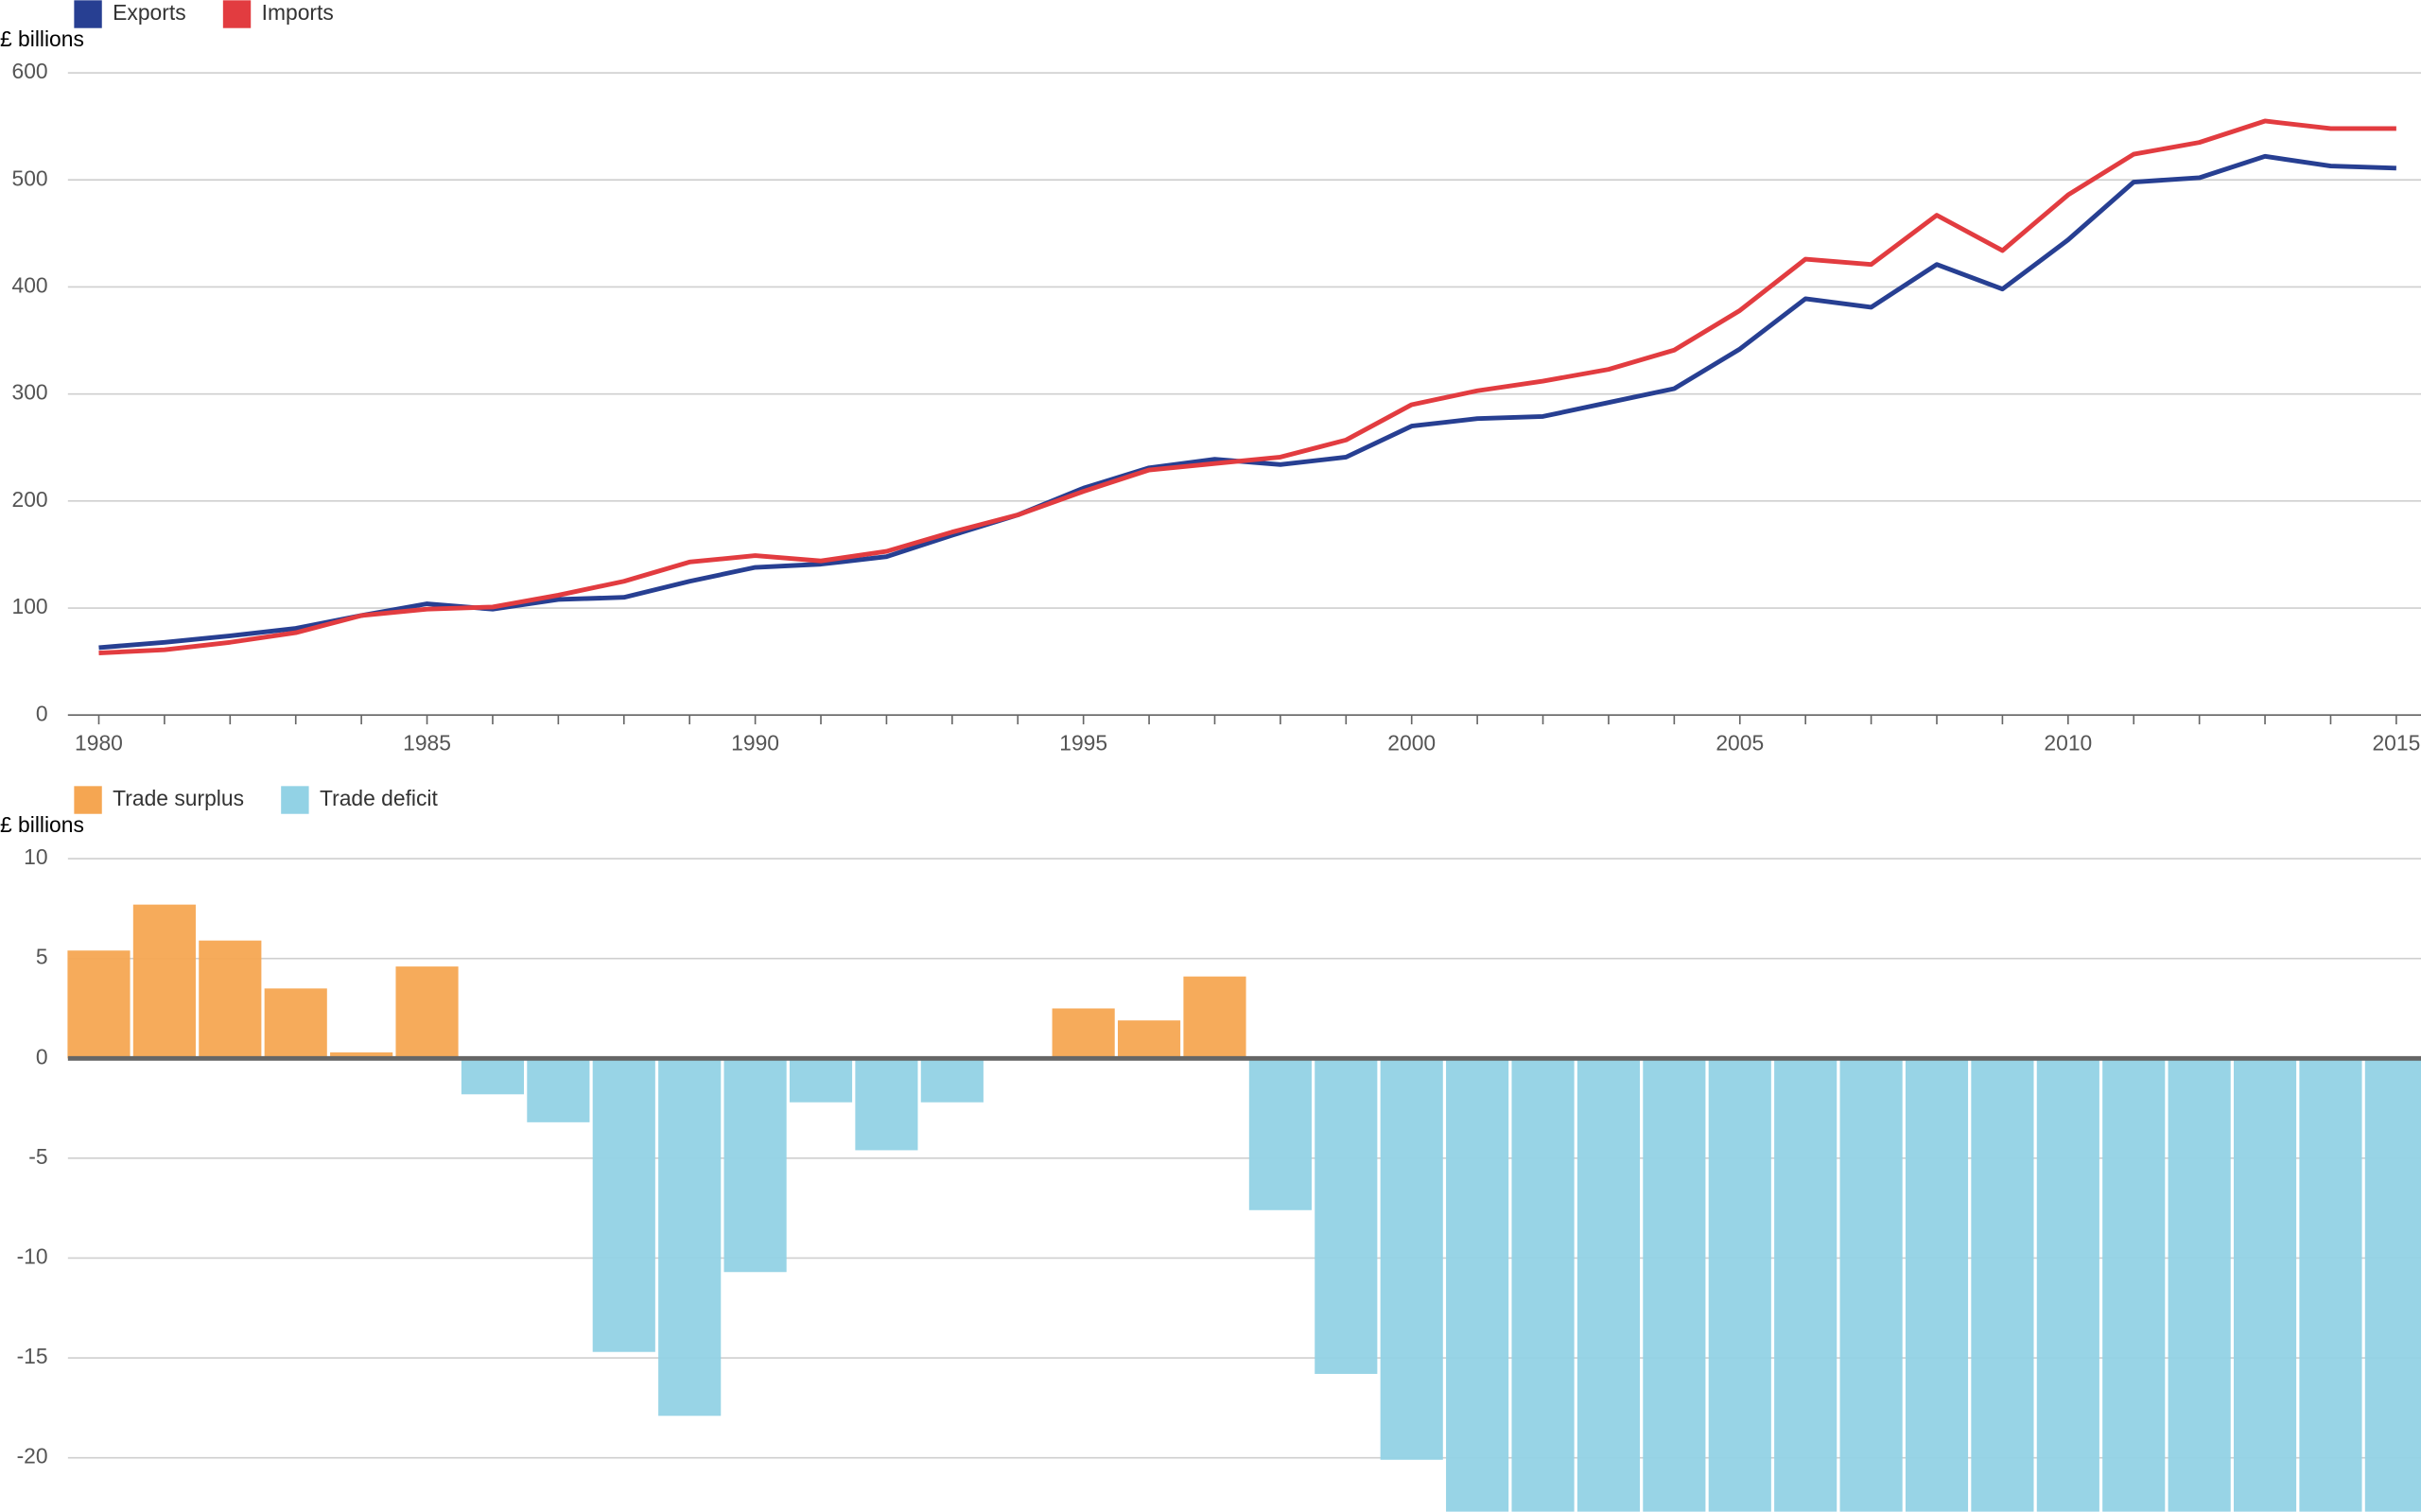 The image size is (2421, 1512). What do you see at coordinates (2396, 743) in the screenshot?
I see `x-tick-label: 2015` at bounding box center [2396, 743].